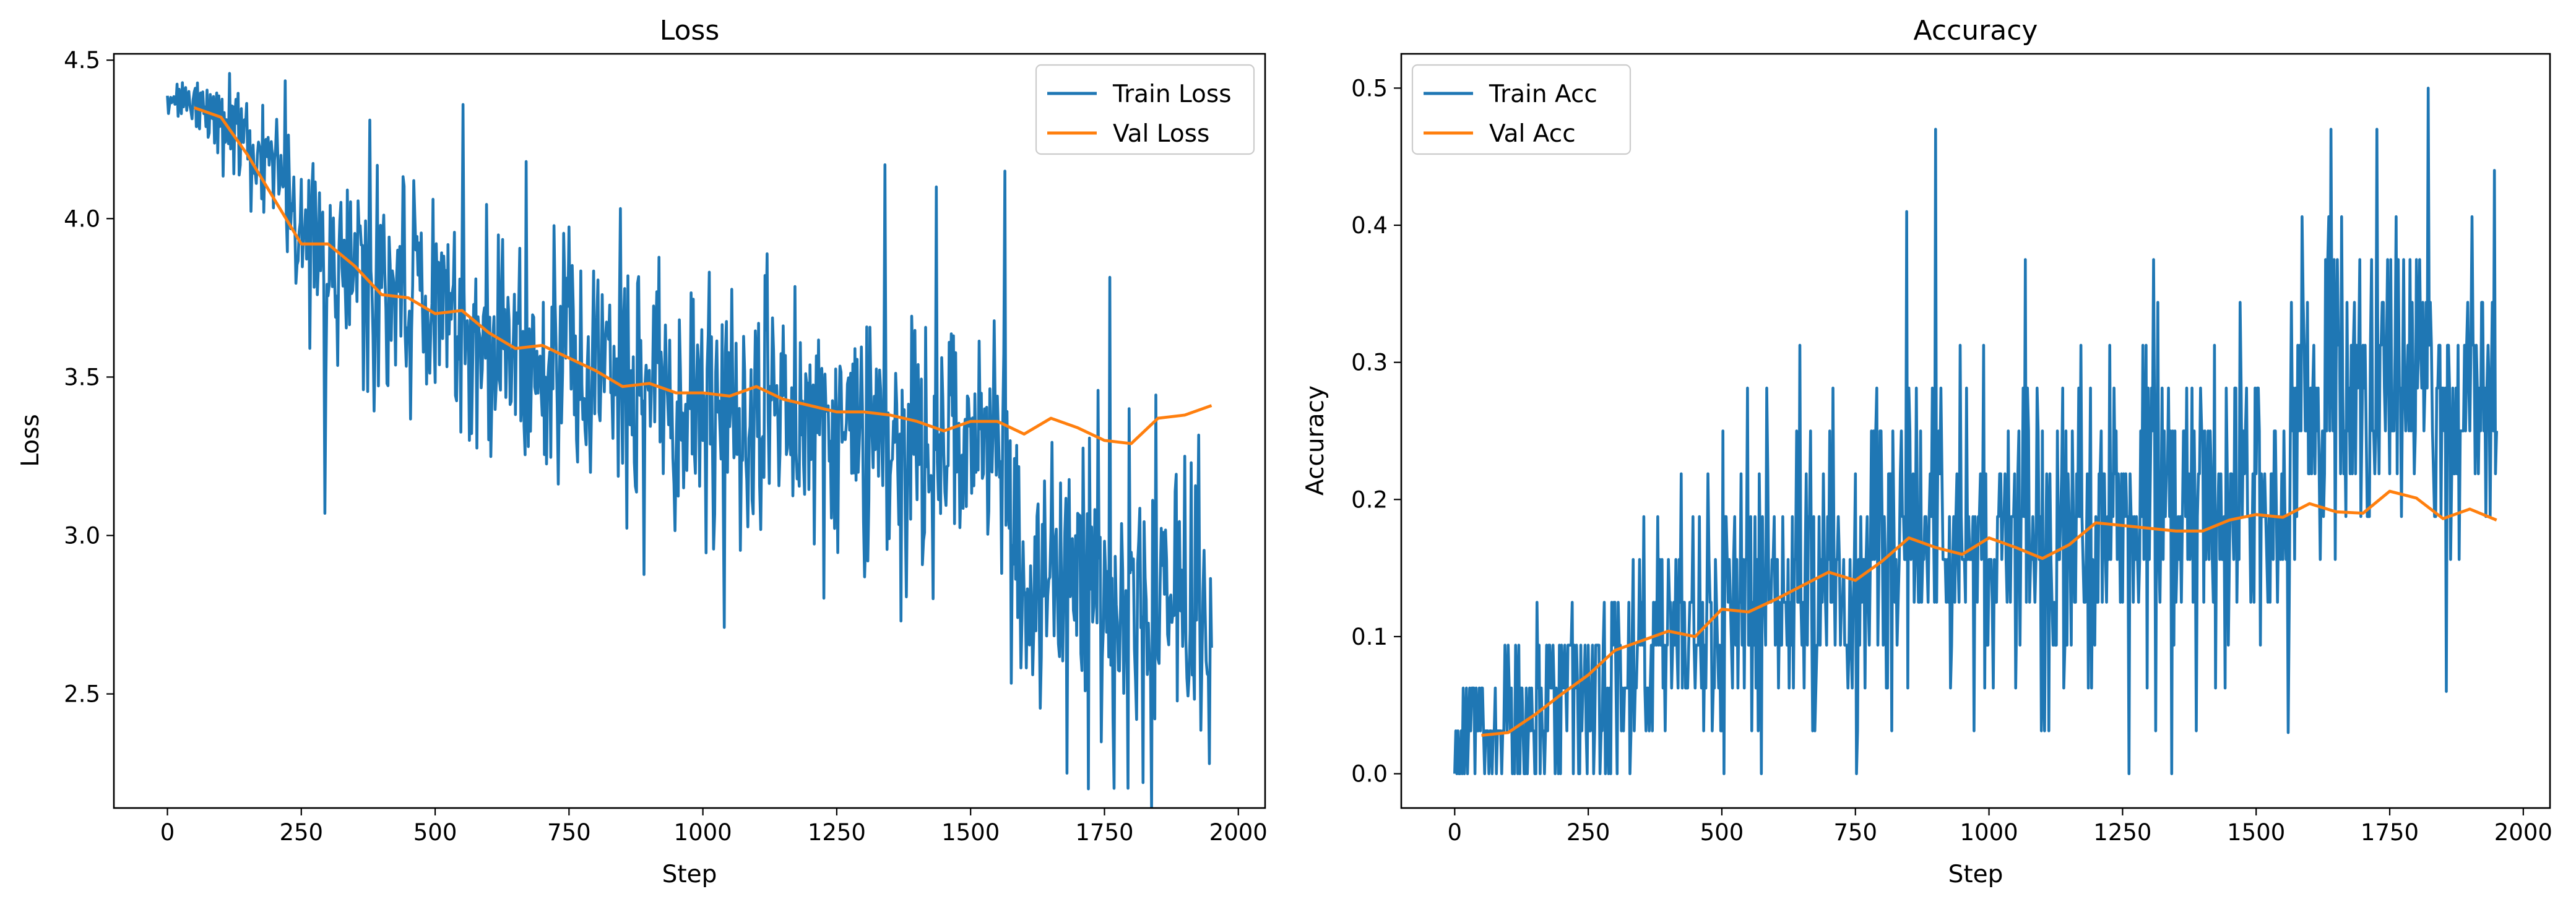  What do you see at coordinates (31, 440) in the screenshot?
I see `loss-y-axis-label: Loss` at bounding box center [31, 440].